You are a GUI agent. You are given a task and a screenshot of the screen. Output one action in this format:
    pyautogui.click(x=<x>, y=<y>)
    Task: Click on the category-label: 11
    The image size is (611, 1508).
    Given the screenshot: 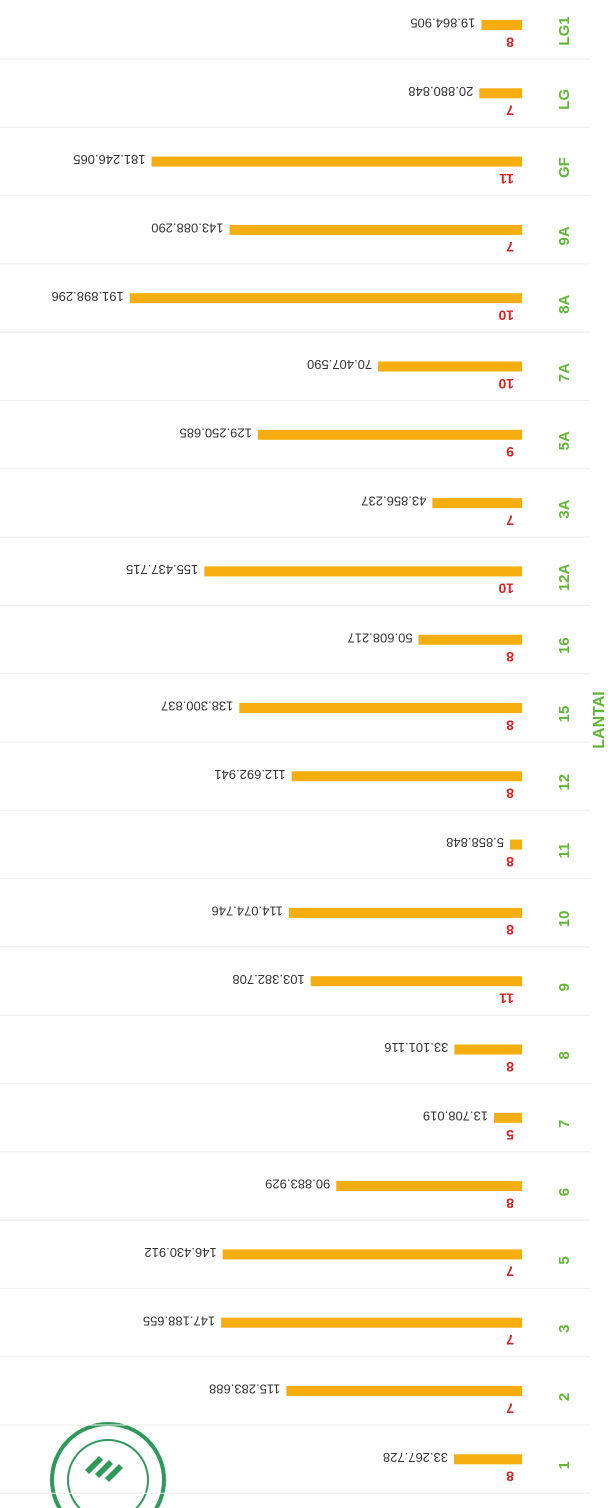 What is the action you would take?
    pyautogui.click(x=564, y=851)
    